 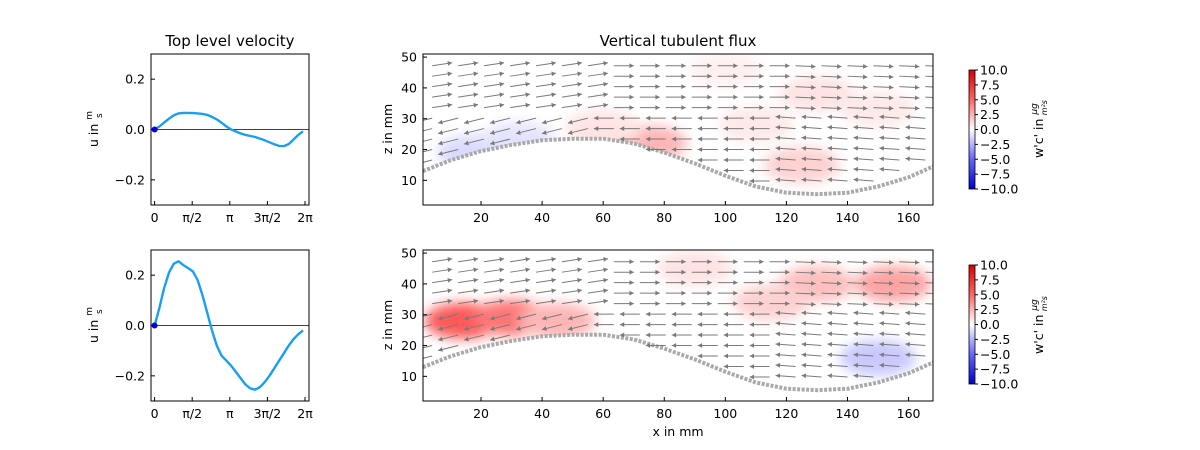 I want to click on colorbar-tick-label: −2.5, so click(x=995, y=144).